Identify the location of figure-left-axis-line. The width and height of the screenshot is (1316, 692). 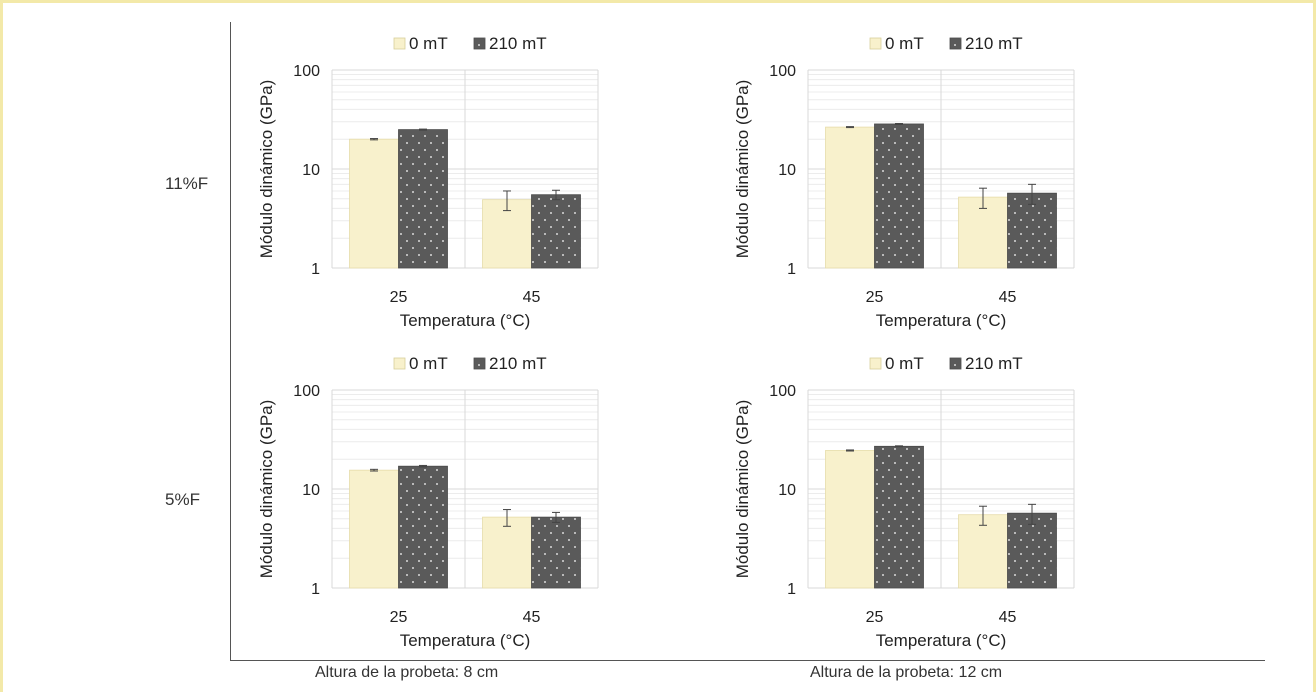
(230, 341).